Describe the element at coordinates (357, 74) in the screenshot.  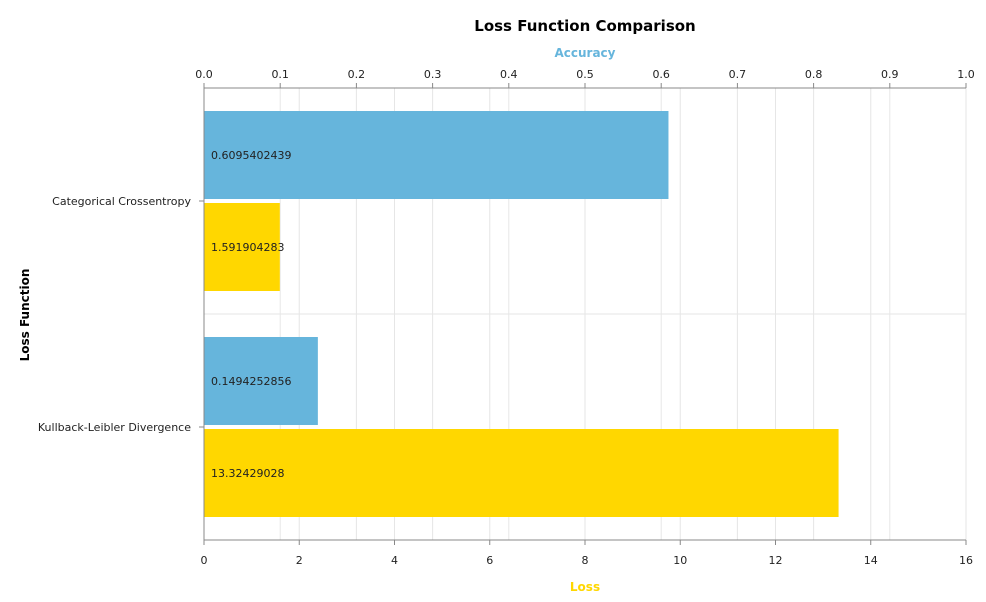
I see `top-tick-label: 0.2` at that location.